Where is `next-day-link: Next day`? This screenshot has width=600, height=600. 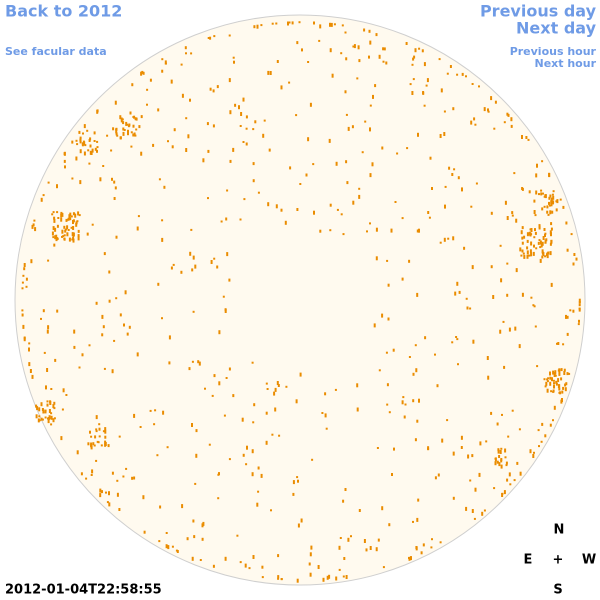
next-day-link: Next day is located at coordinates (556, 28).